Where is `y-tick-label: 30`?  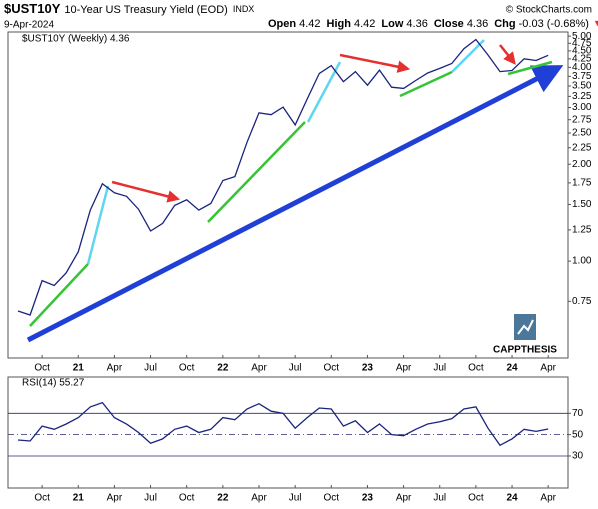 y-tick-label: 30 is located at coordinates (578, 456).